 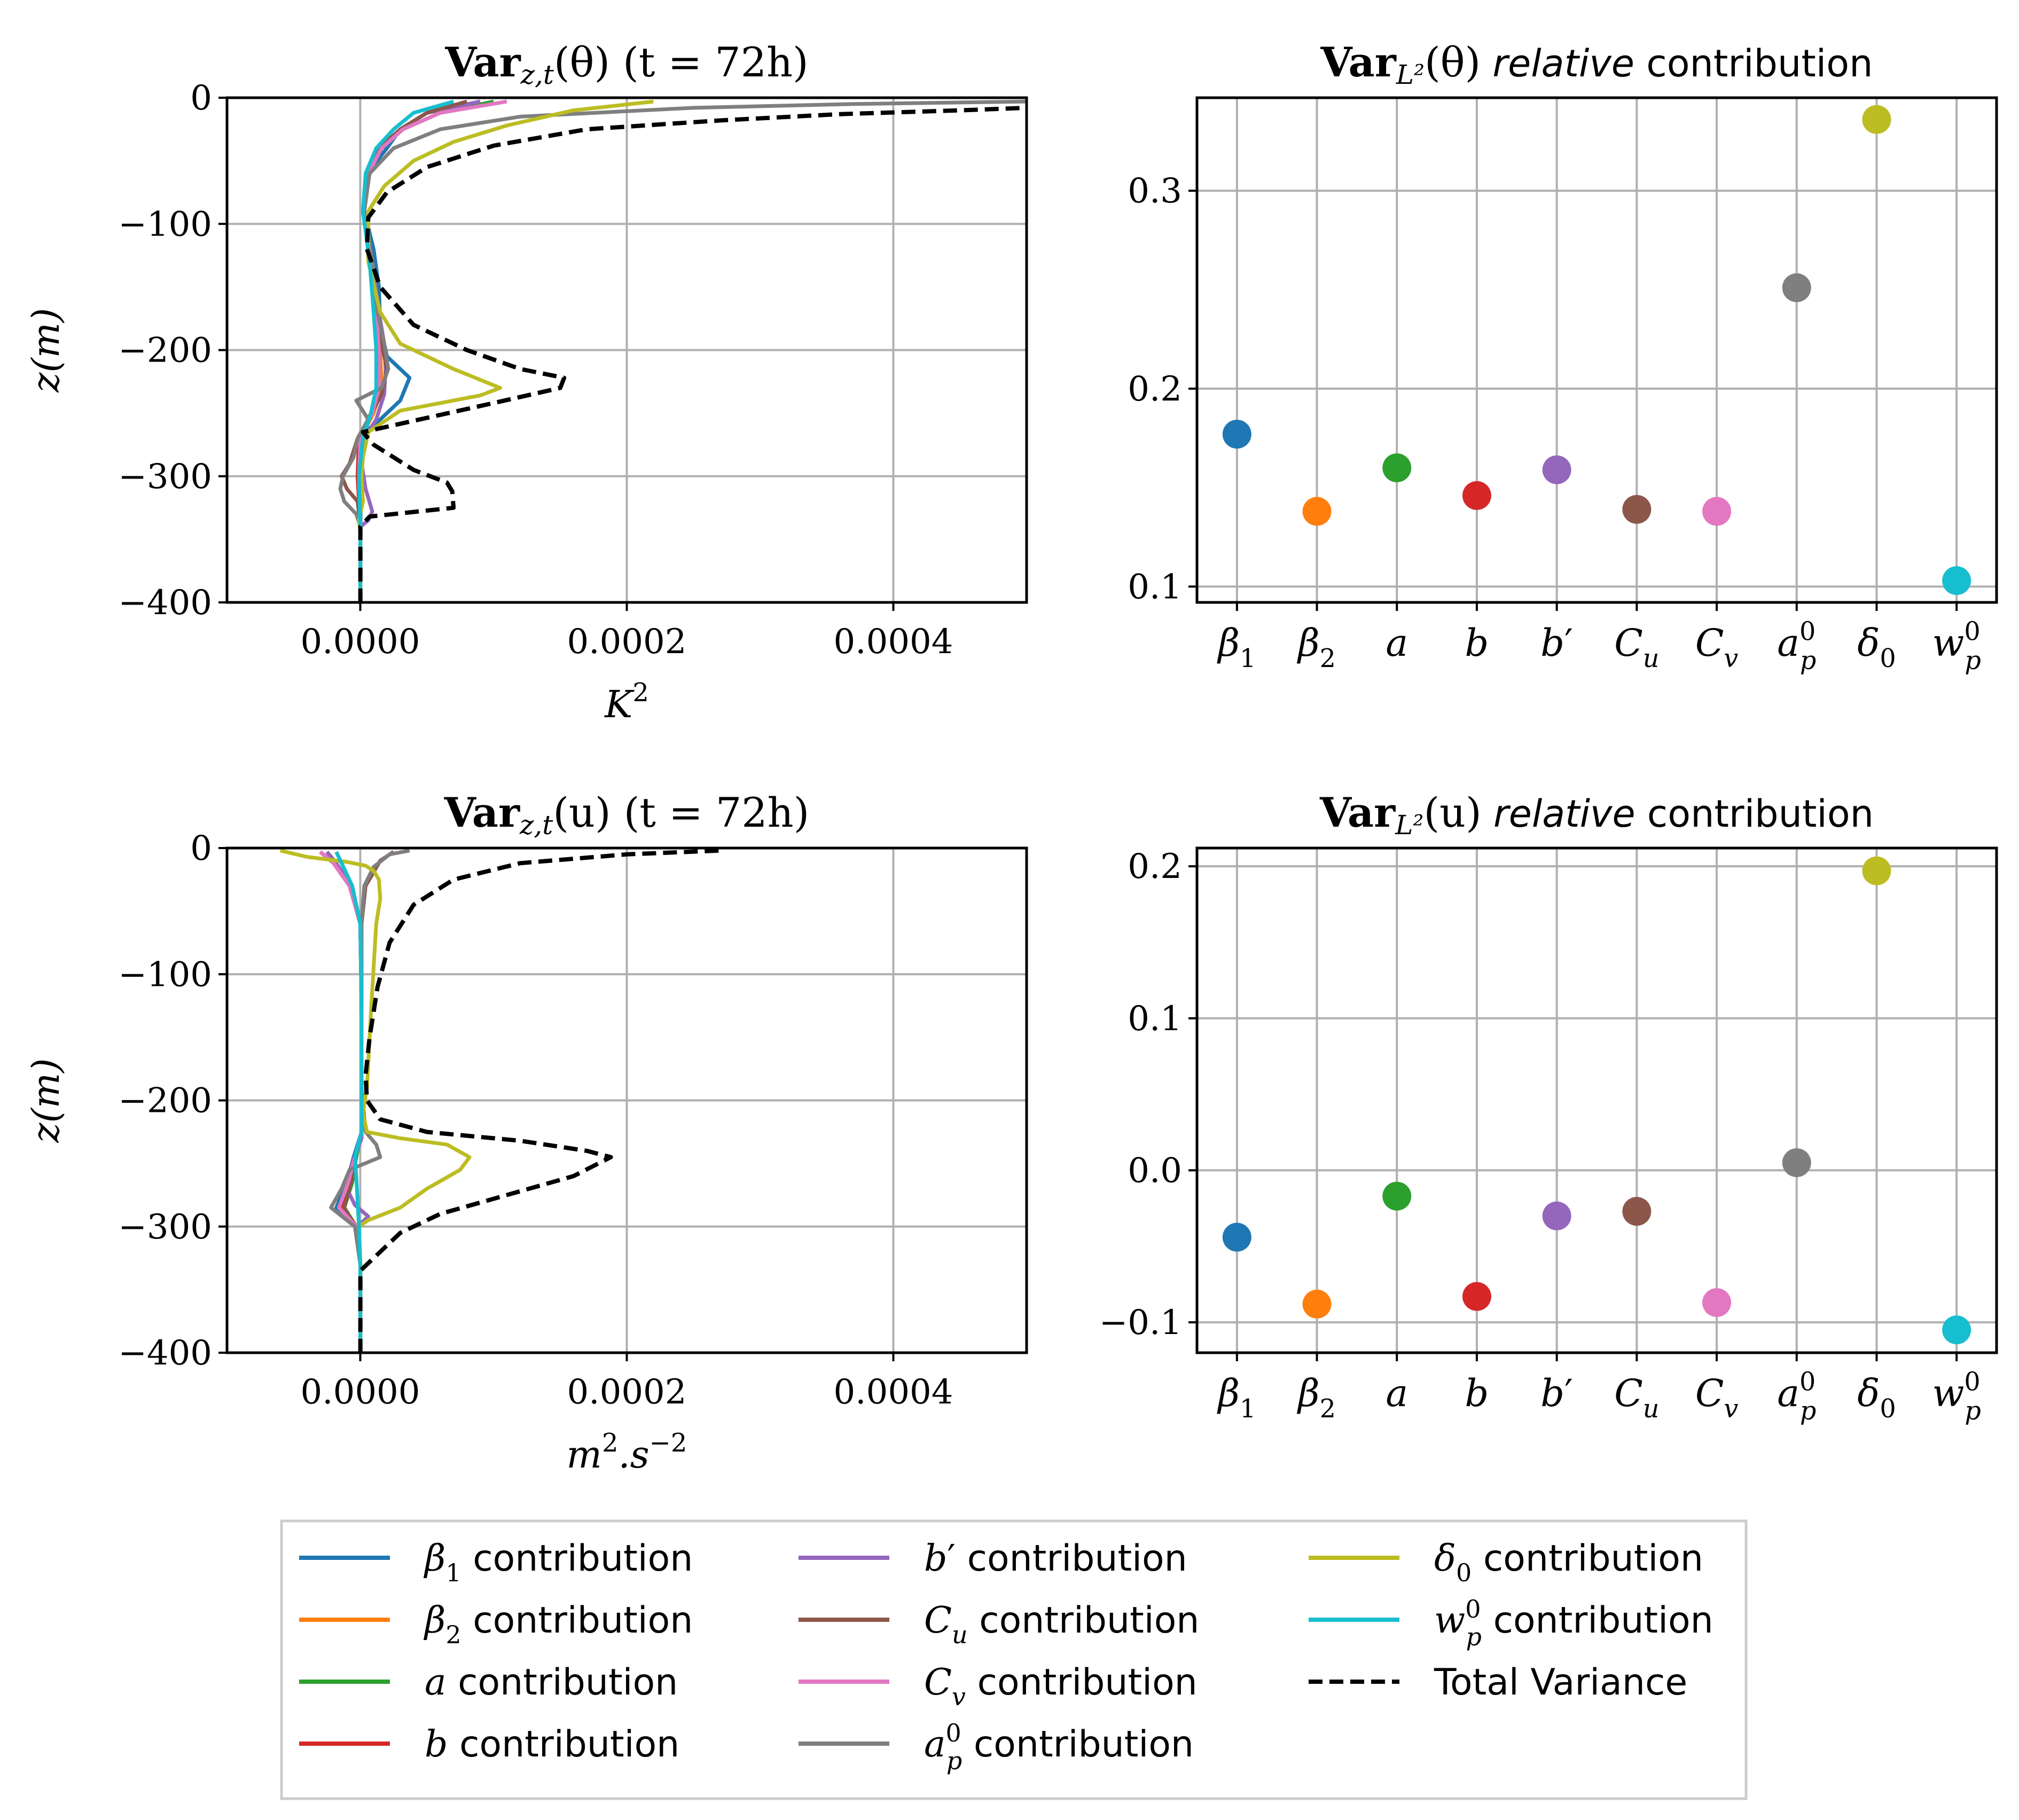 I want to click on x-tick-label: β2, so click(x=1316, y=1397).